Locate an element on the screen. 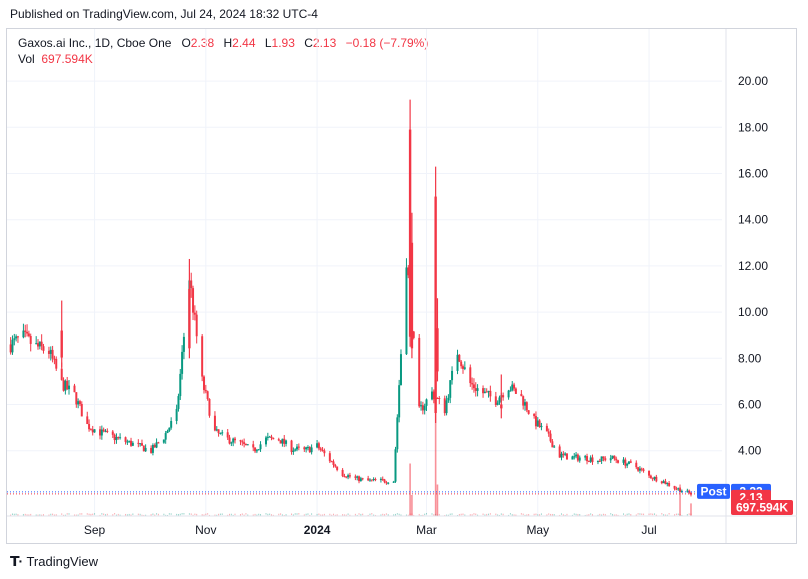 The width and height of the screenshot is (808, 579). volume-line: Vol 697.594K is located at coordinates (226, 59).